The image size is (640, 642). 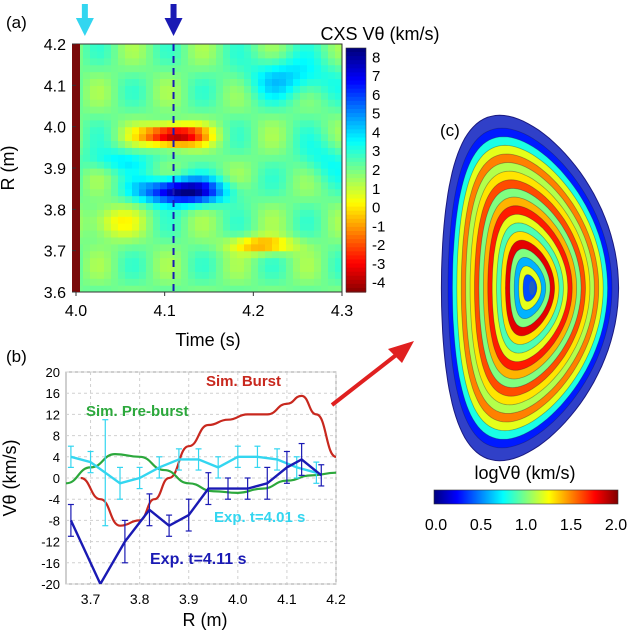 What do you see at coordinates (165, 311) in the screenshot?
I see `x-tick-label-a: 4.1` at bounding box center [165, 311].